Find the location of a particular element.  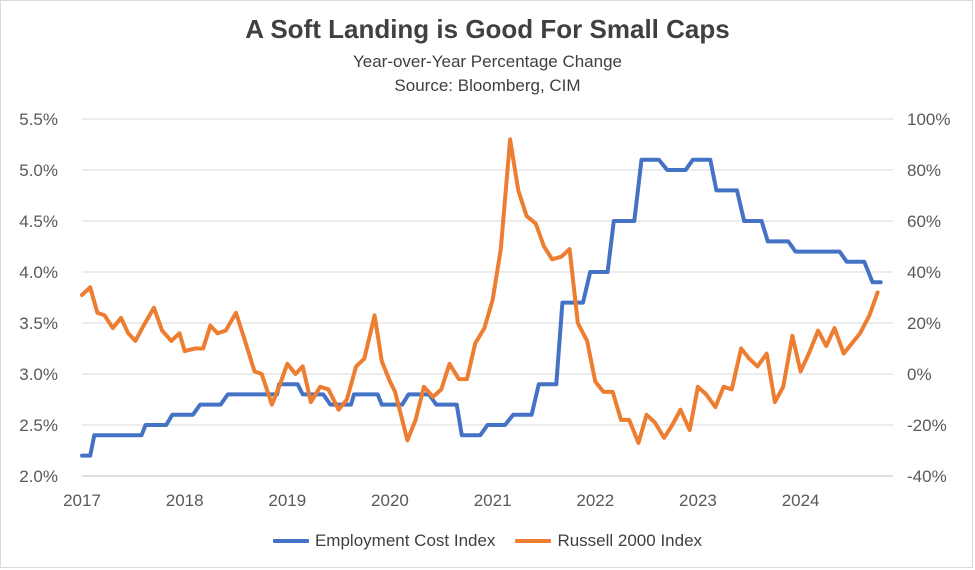

y-left-tick-label: 5.5% is located at coordinates (38, 119).